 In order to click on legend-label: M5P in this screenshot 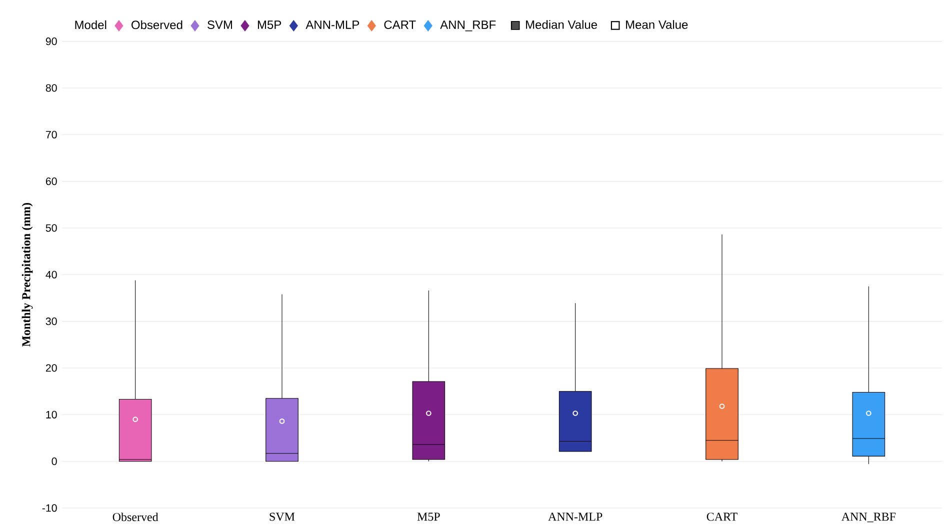, I will do `click(270, 24)`.